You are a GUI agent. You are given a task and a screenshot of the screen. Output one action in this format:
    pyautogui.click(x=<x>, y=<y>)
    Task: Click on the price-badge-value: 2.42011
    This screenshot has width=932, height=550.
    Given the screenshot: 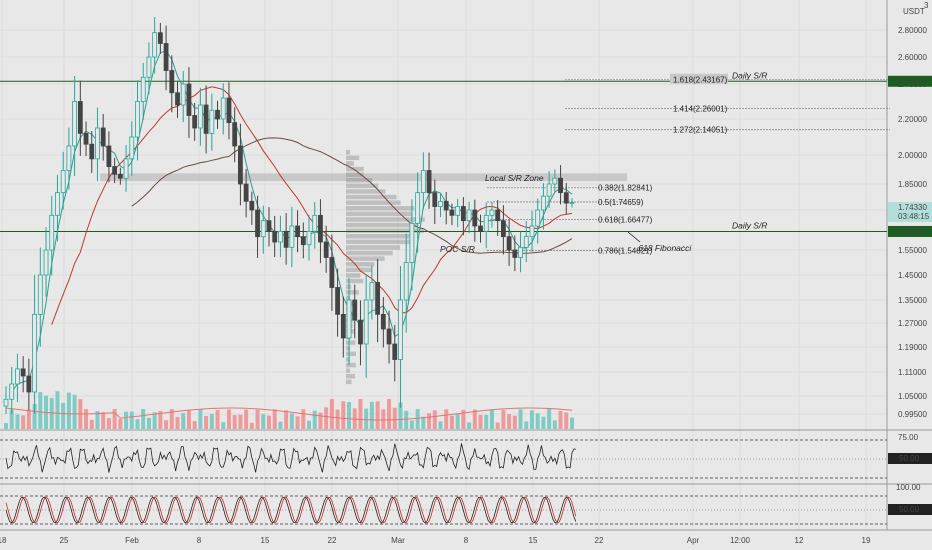 What is the action you would take?
    pyautogui.click(x=911, y=81)
    